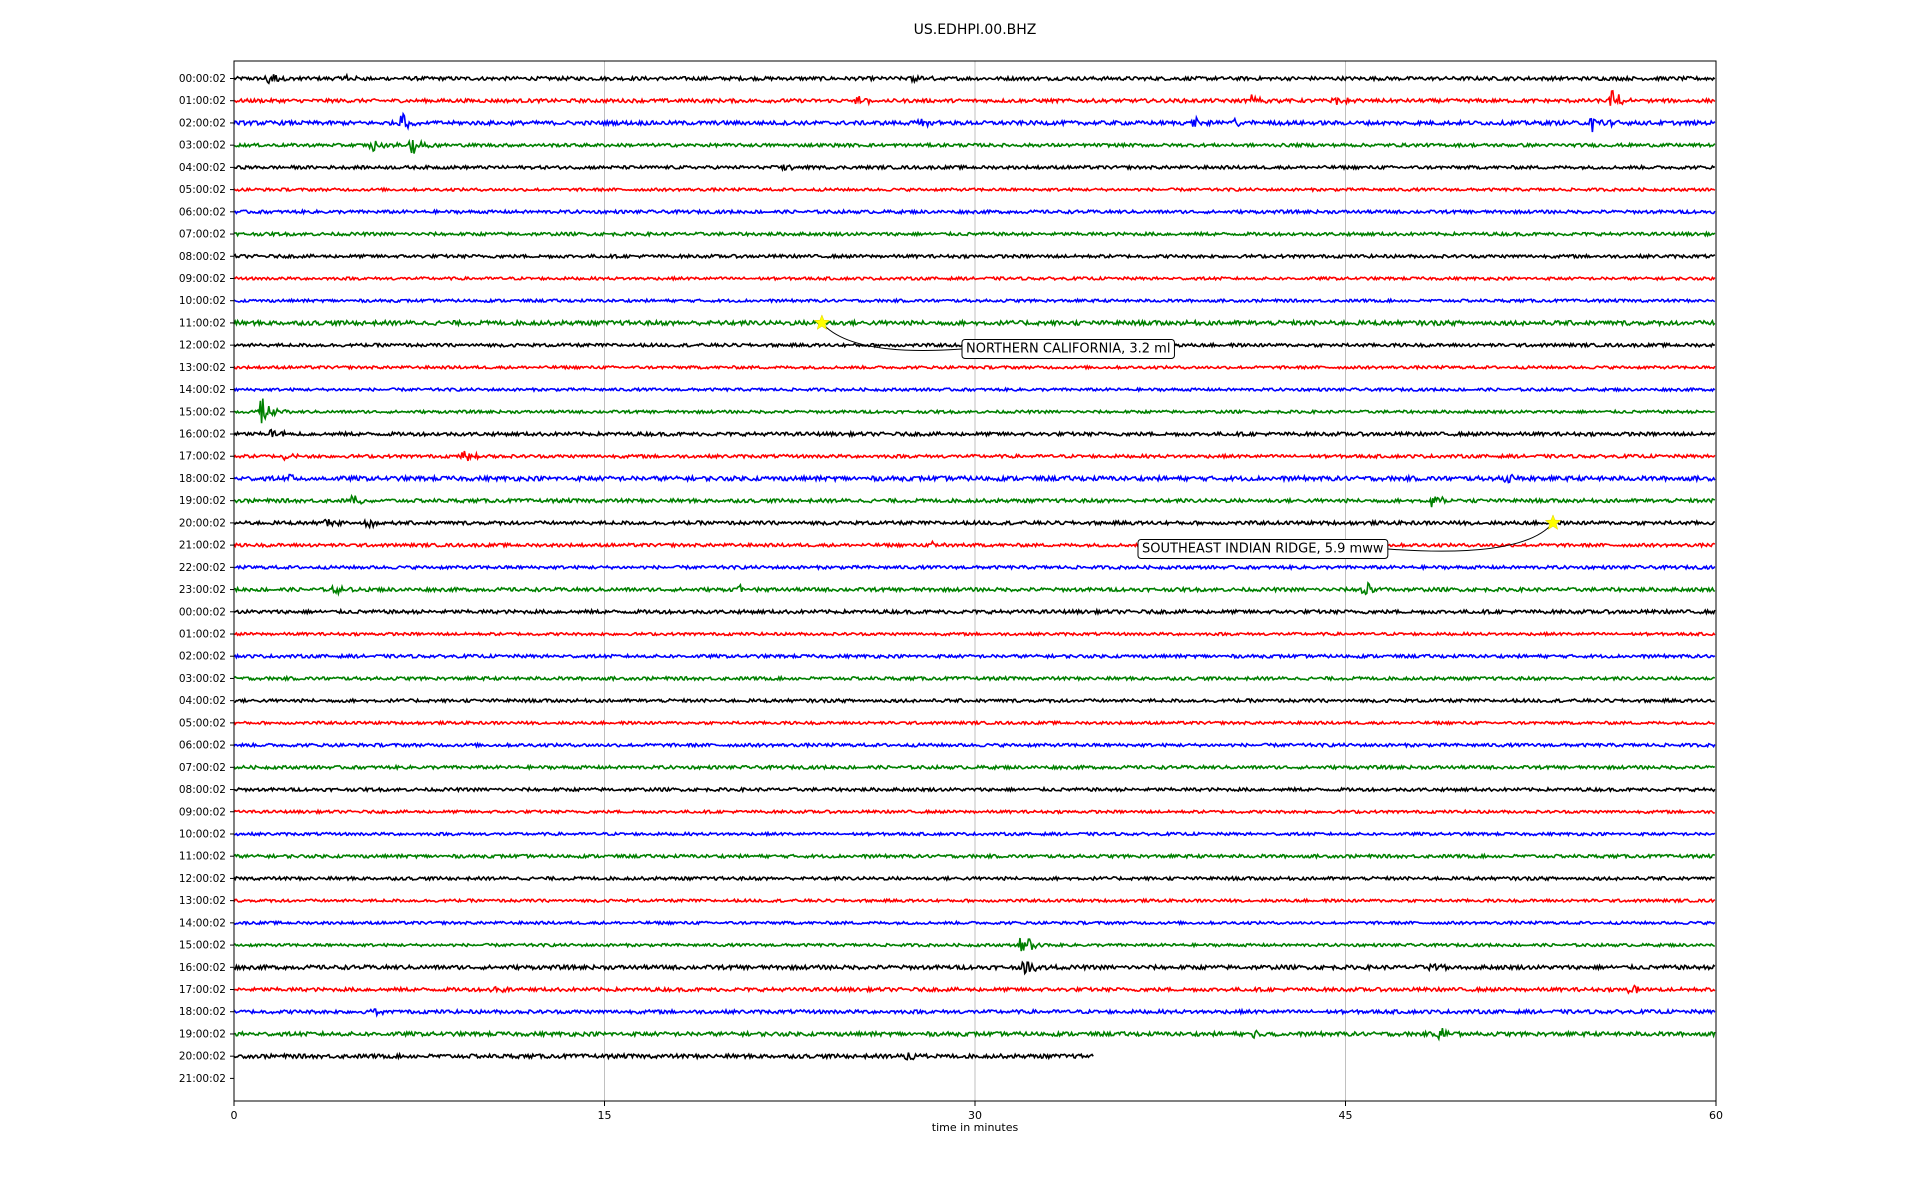 The image size is (1920, 1200). I want to click on row-label-15: 15:00:02, so click(202, 412).